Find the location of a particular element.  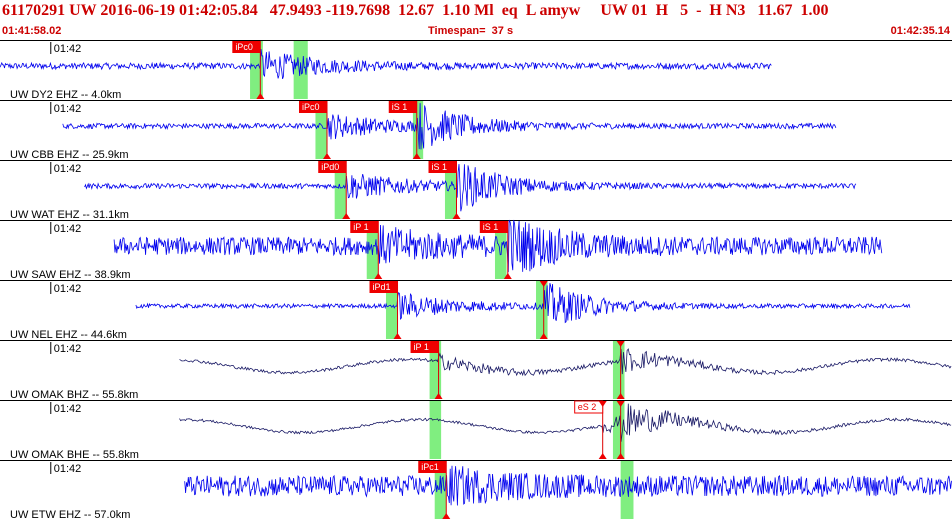

pick-label: iPd1 is located at coordinates (382, 287).